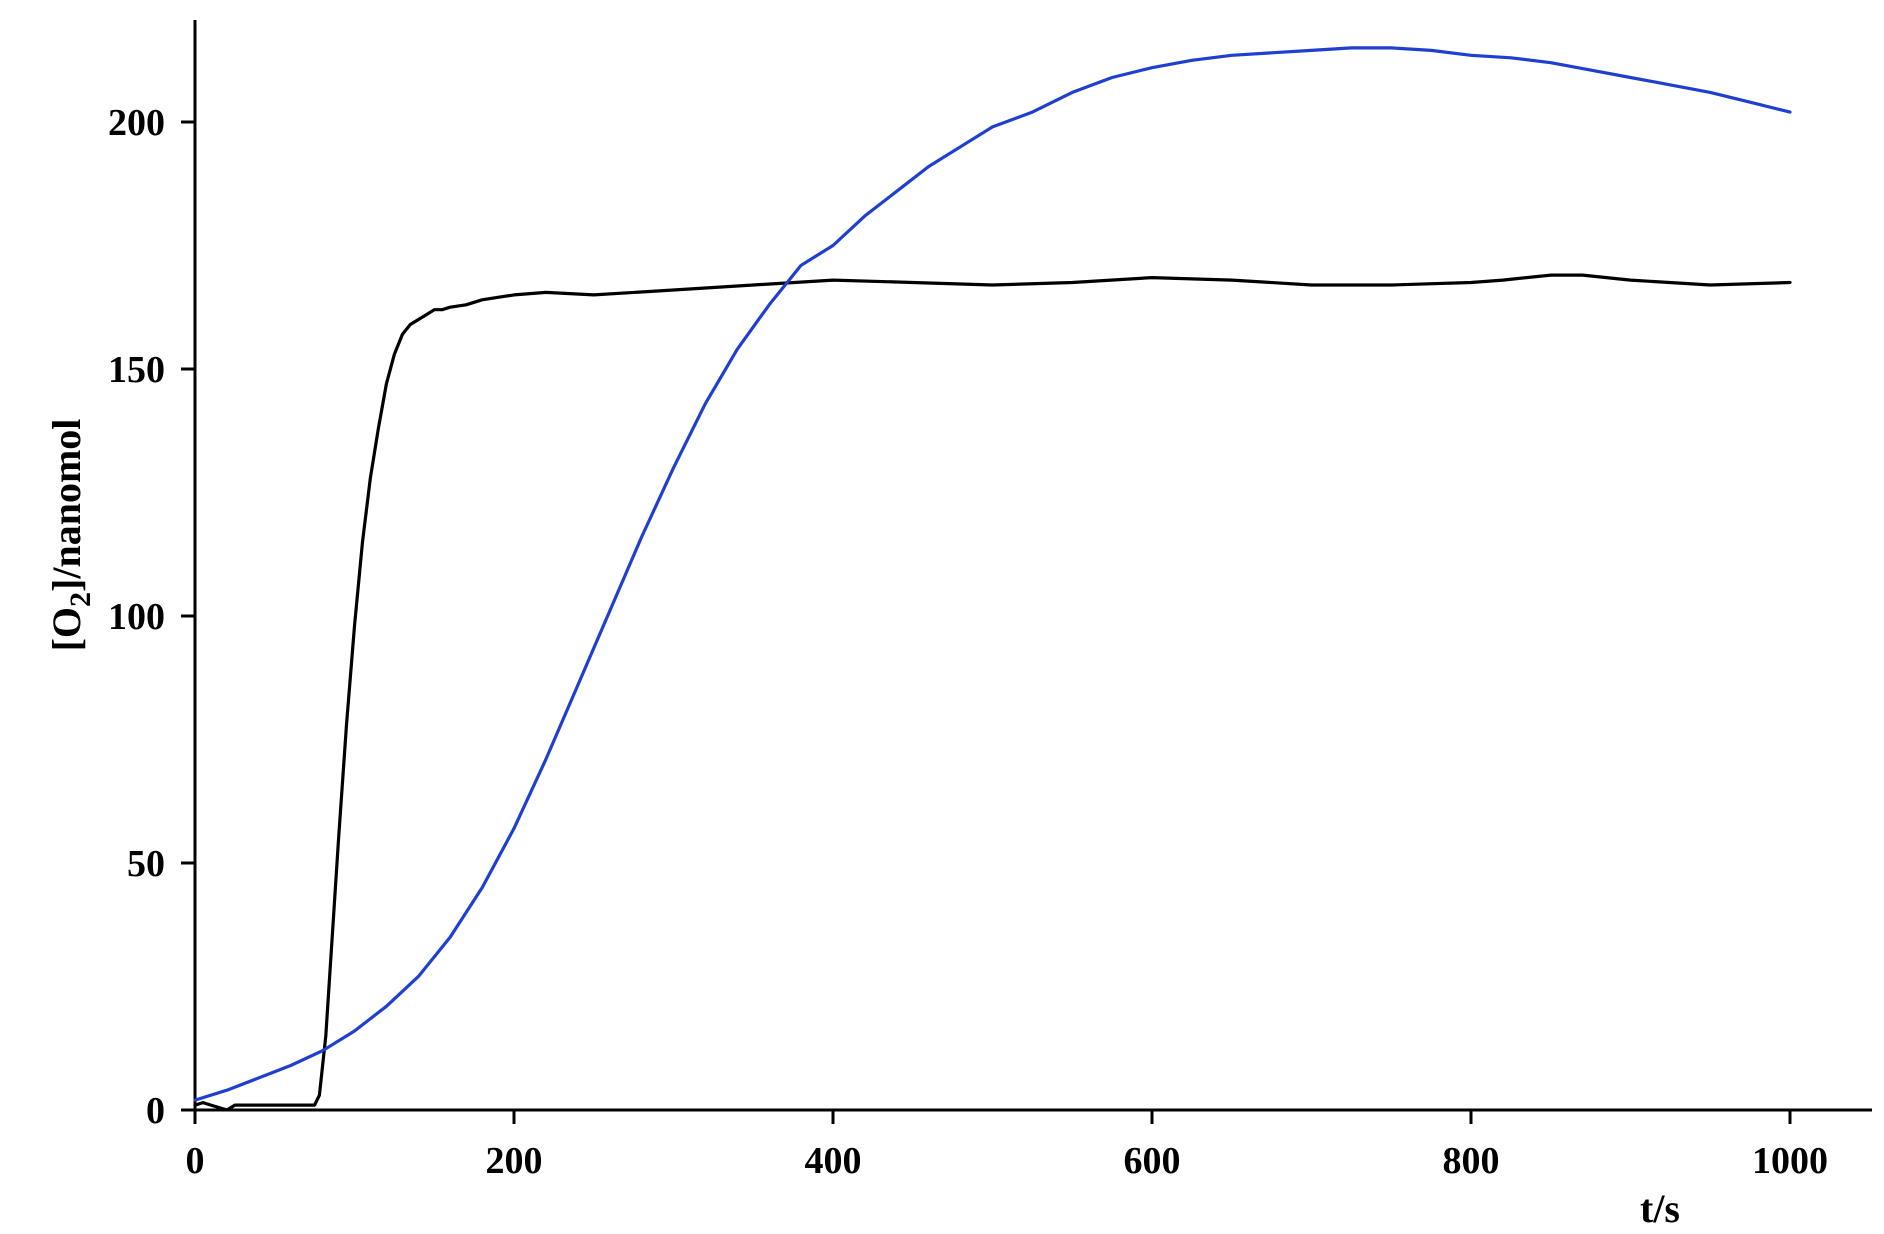  What do you see at coordinates (80, 599) in the screenshot?
I see `y-axis-title-subscript: 2` at bounding box center [80, 599].